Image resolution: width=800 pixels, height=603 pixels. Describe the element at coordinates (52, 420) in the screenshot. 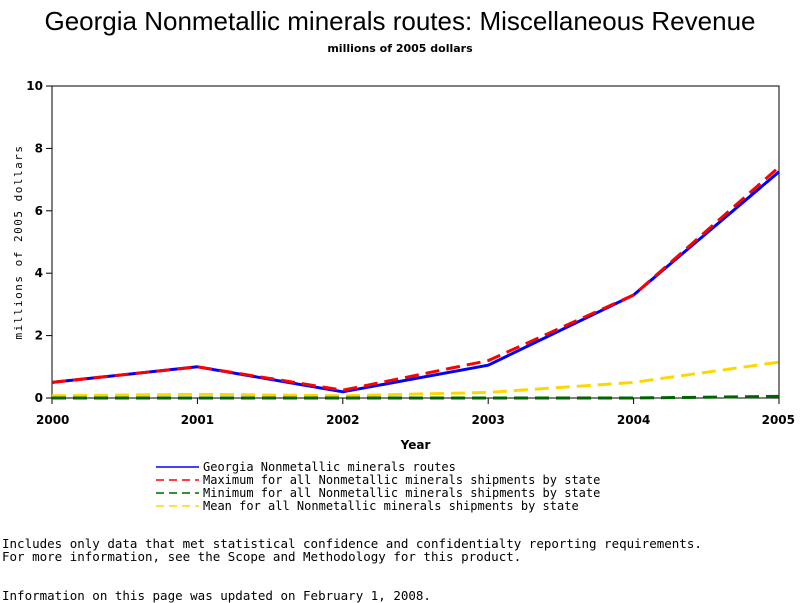

I see `x-tick-label: 2000` at that location.